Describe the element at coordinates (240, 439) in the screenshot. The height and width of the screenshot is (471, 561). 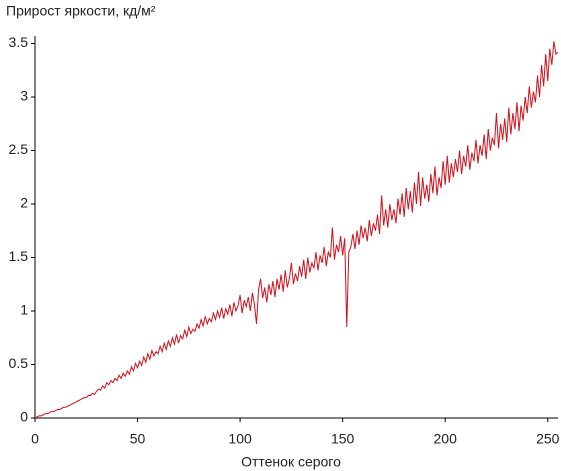
I see `x-tick-label: 100` at that location.